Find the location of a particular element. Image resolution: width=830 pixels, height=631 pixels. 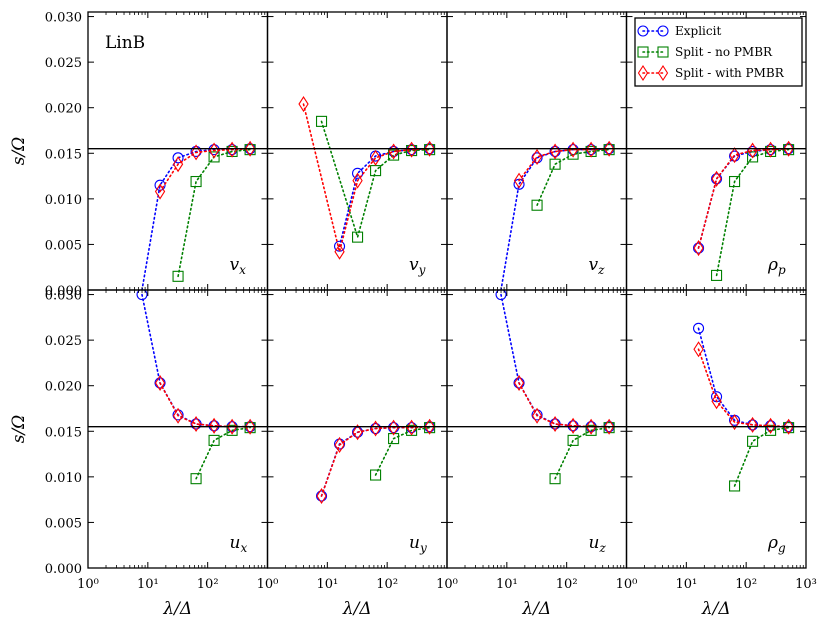

panel-0: vx 0.000 0.005 0.010 0.015 0.020 0.025 0.030 is located at coordinates (157, 155).